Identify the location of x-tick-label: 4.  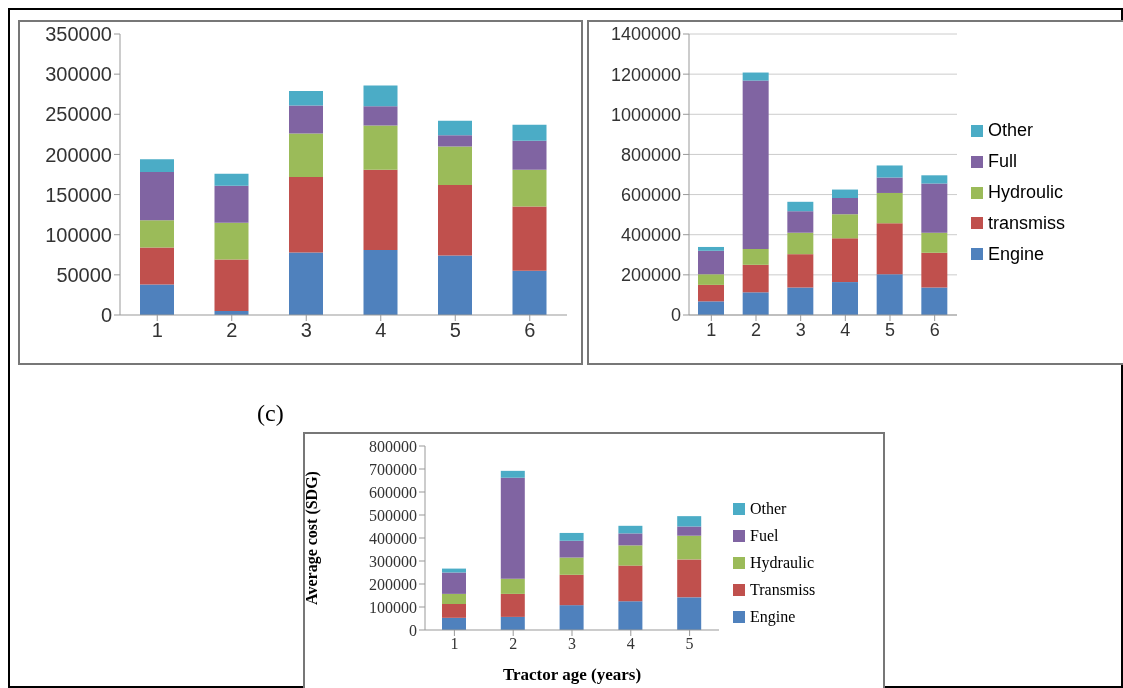
(381, 330).